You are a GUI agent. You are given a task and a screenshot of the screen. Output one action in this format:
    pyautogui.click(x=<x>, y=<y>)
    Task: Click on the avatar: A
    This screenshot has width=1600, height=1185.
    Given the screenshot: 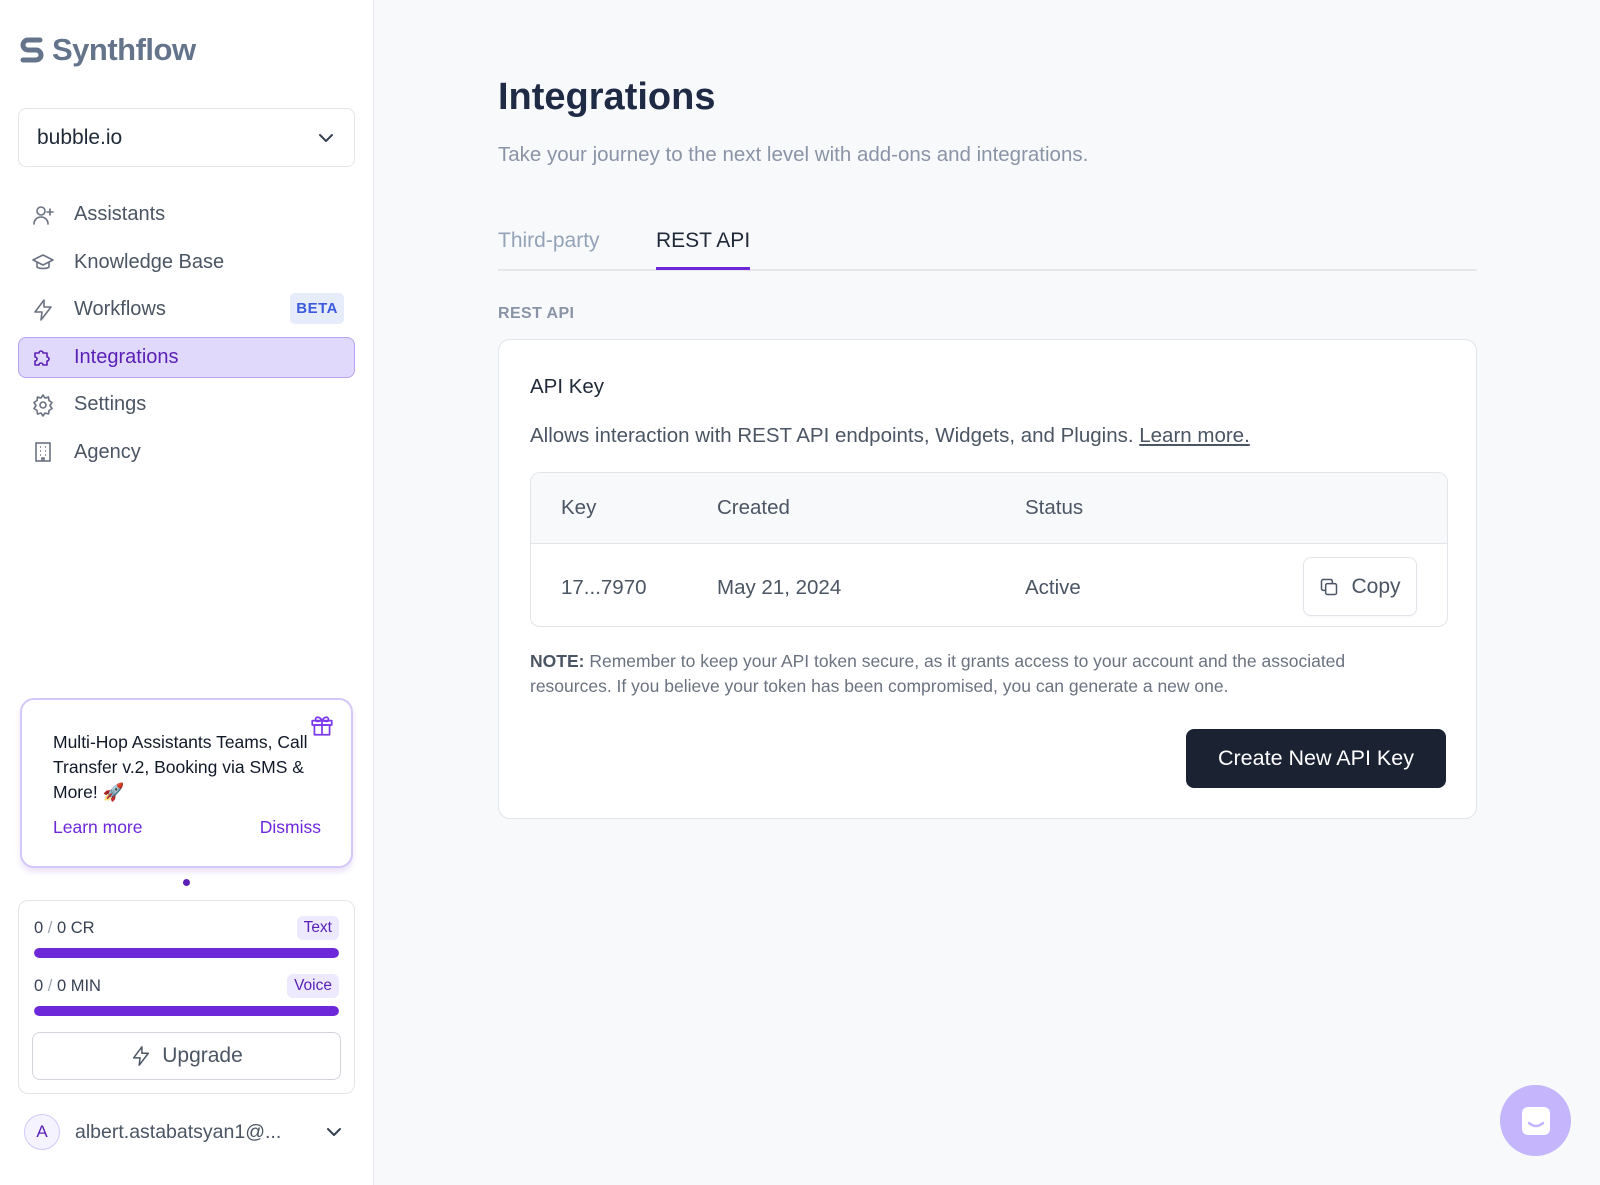 What is the action you would take?
    pyautogui.click(x=42, y=1132)
    